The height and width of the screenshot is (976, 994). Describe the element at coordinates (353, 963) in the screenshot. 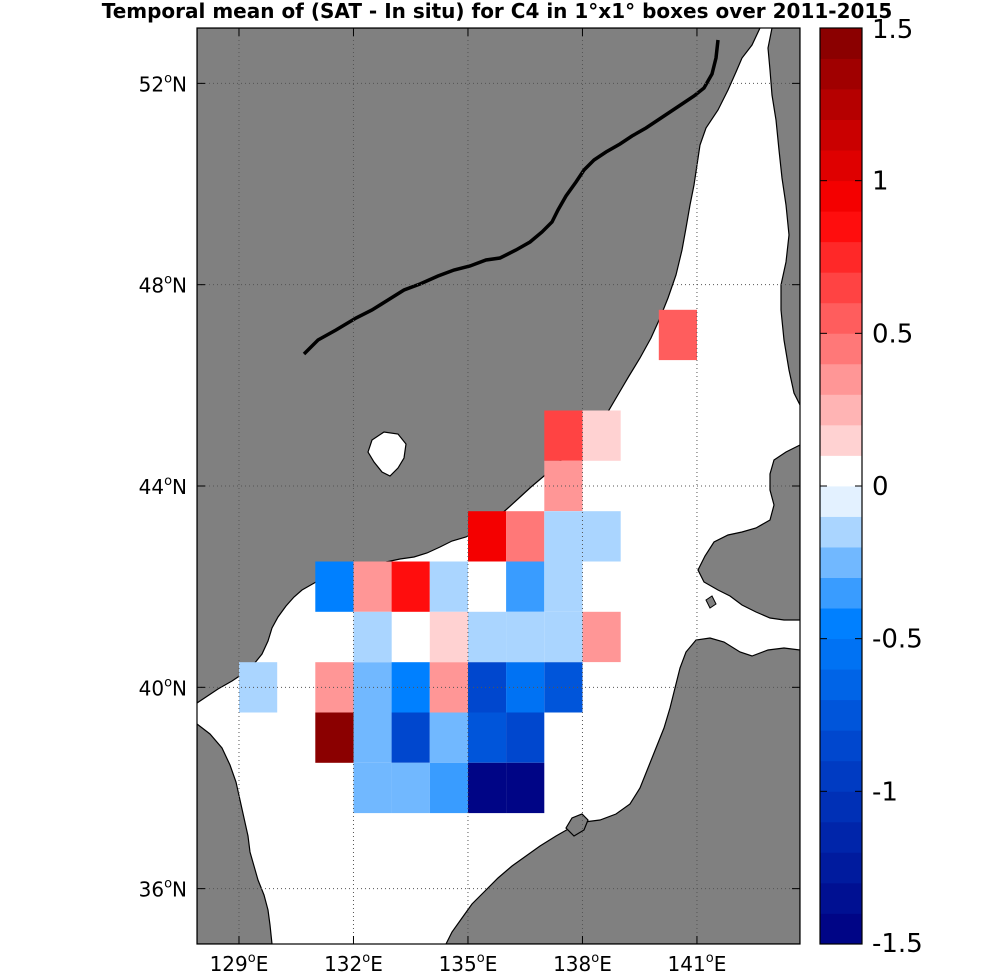

I see `x-tick-label: 132oE` at that location.